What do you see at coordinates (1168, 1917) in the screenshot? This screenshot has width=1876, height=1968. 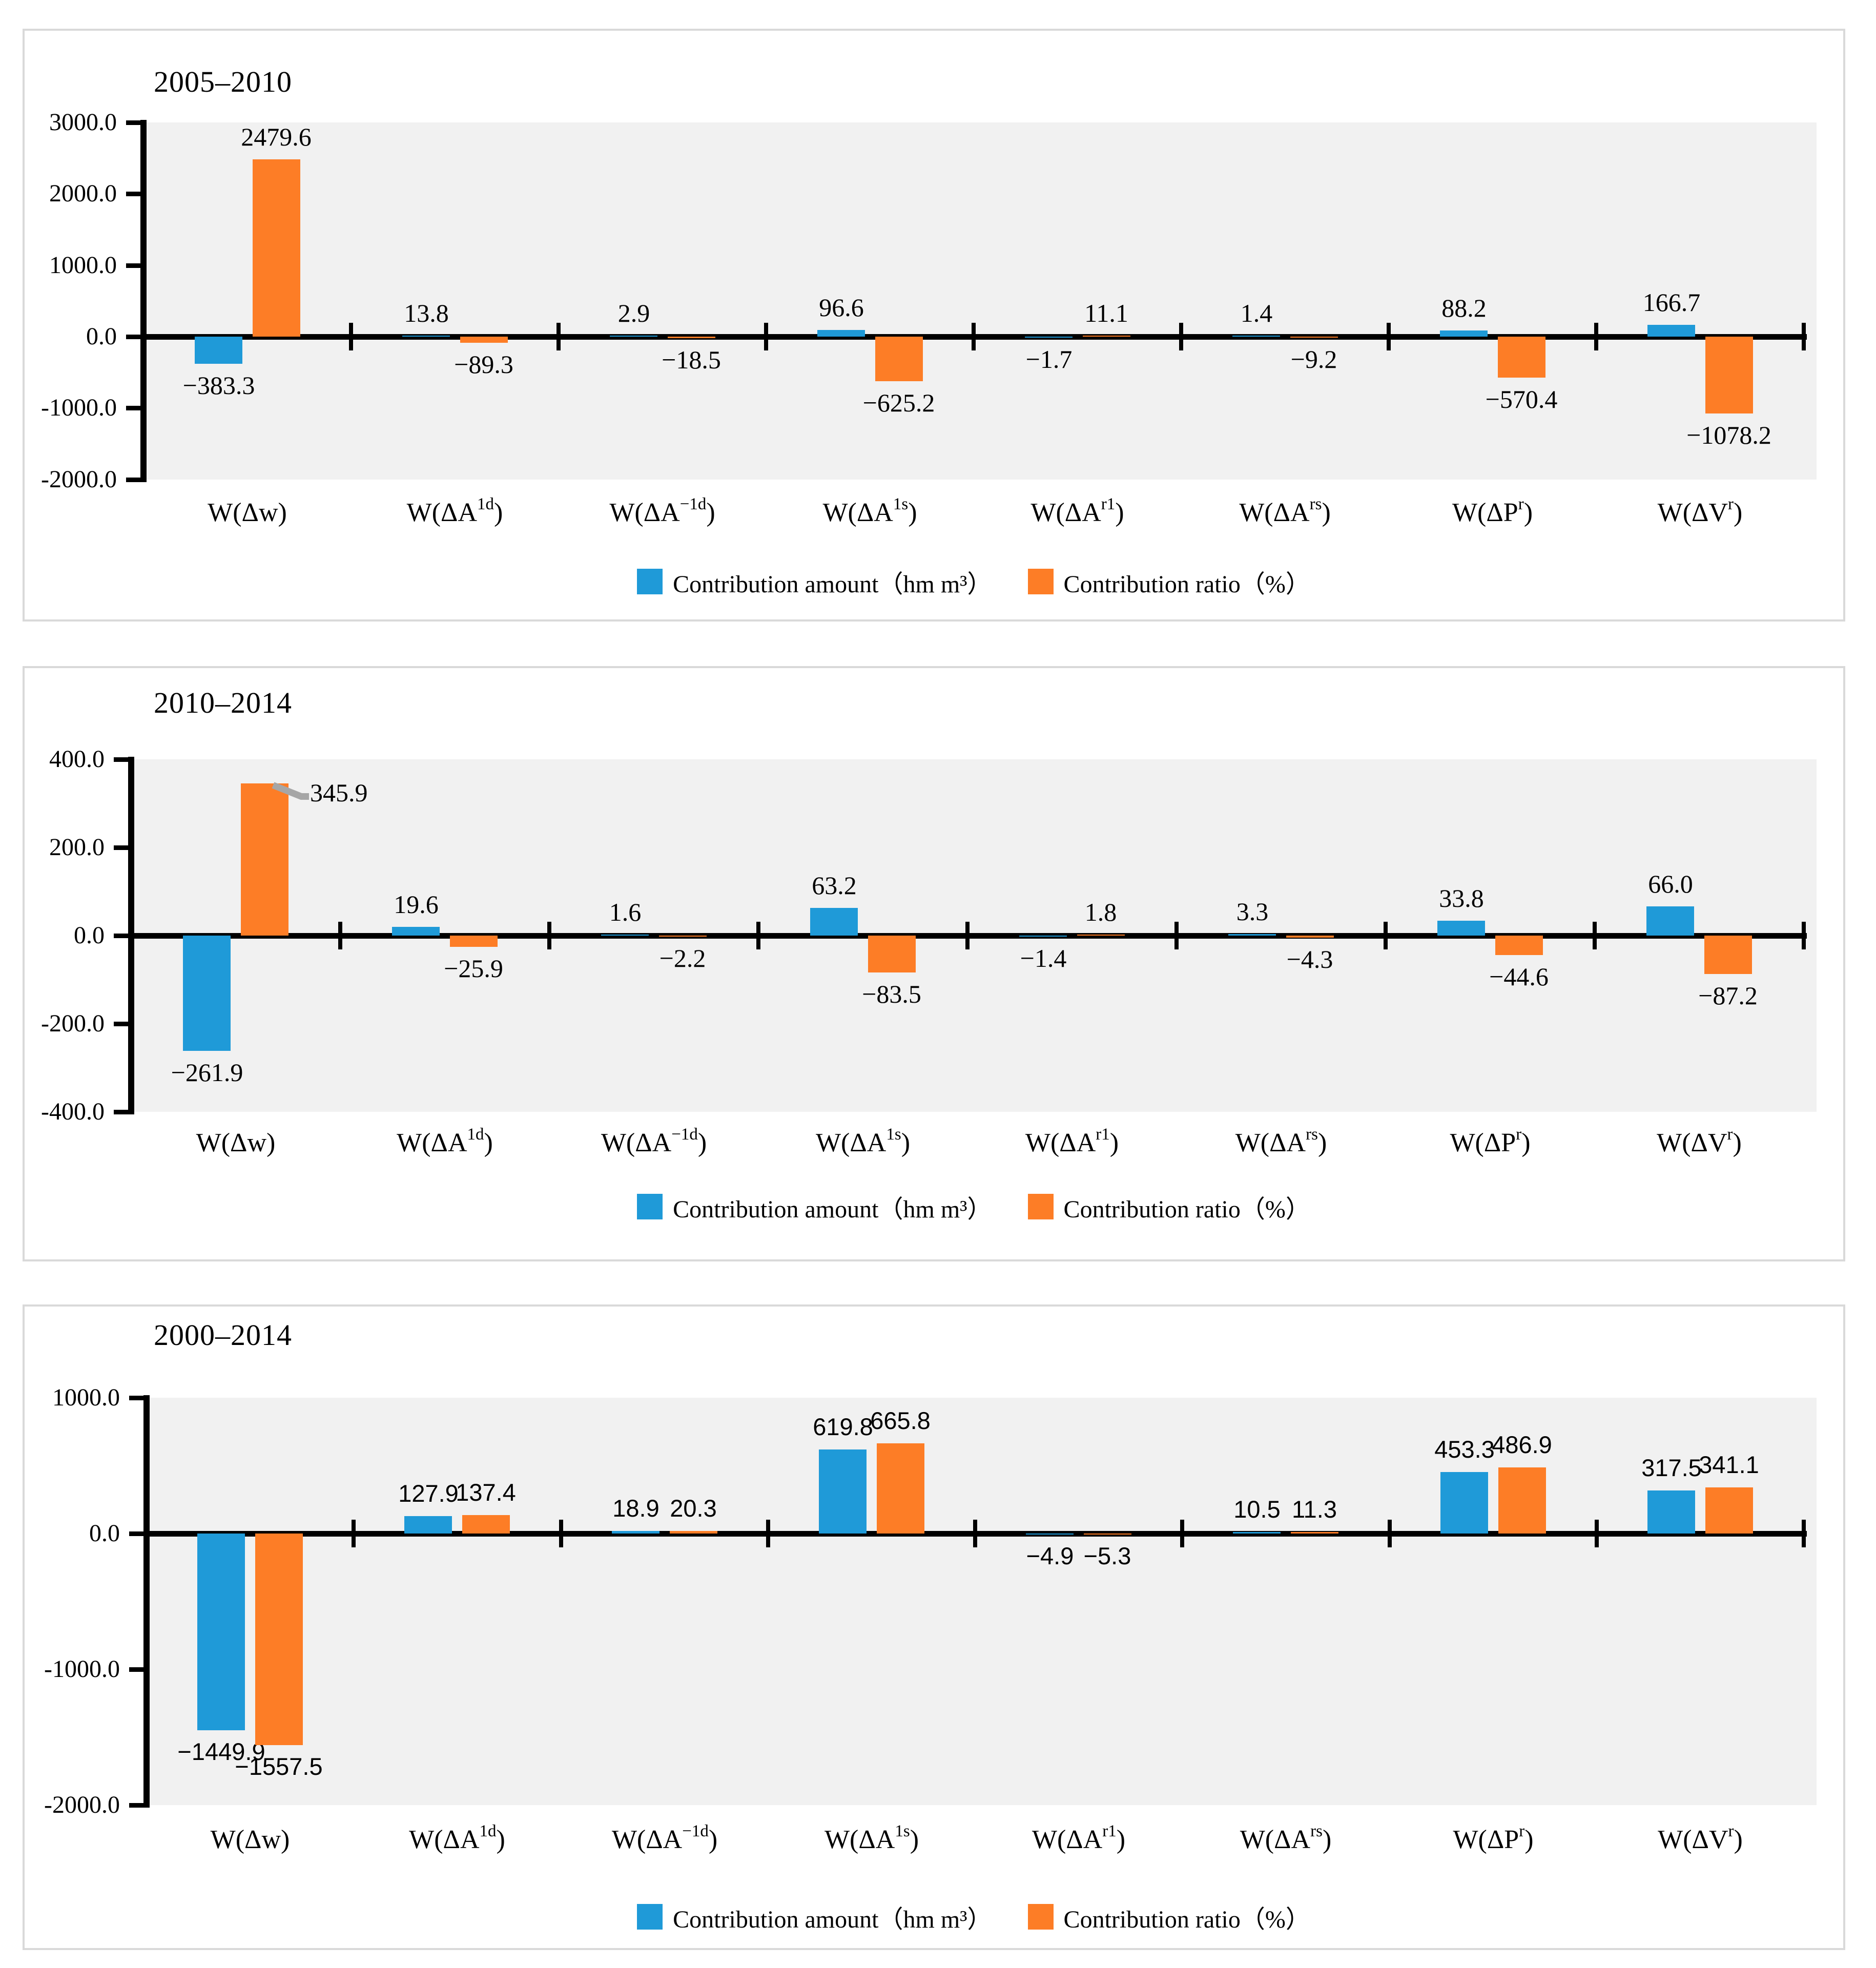 I see `legend-item-ratio: Contribution ratio（%）` at bounding box center [1168, 1917].